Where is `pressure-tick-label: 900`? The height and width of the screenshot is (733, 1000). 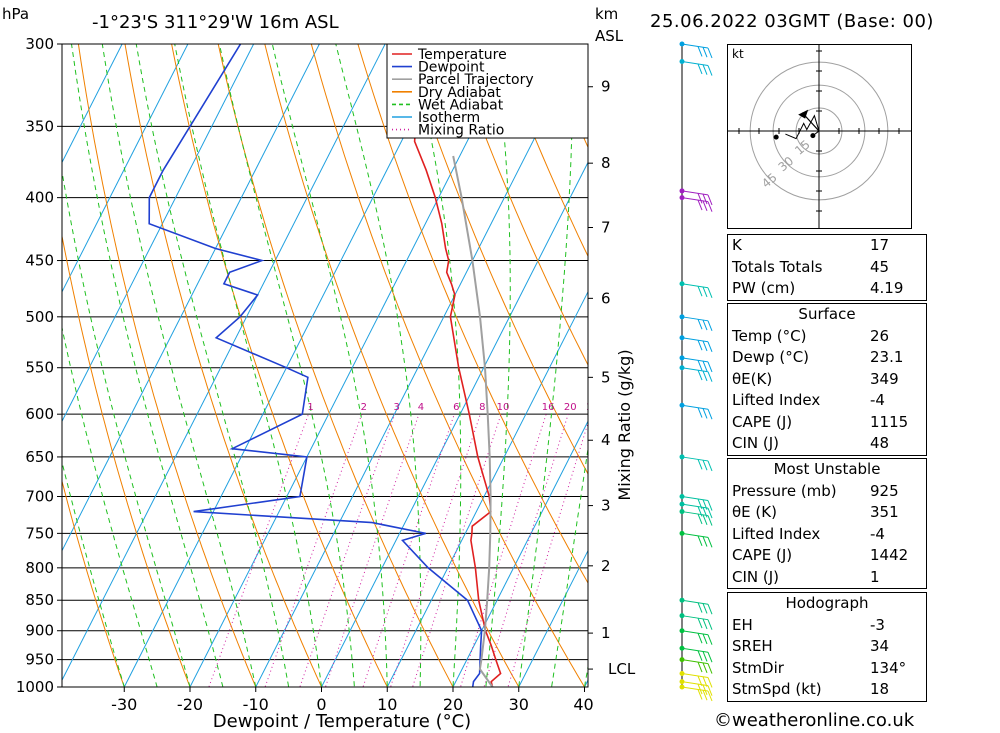 pressure-tick-label: 900 is located at coordinates (39, 631).